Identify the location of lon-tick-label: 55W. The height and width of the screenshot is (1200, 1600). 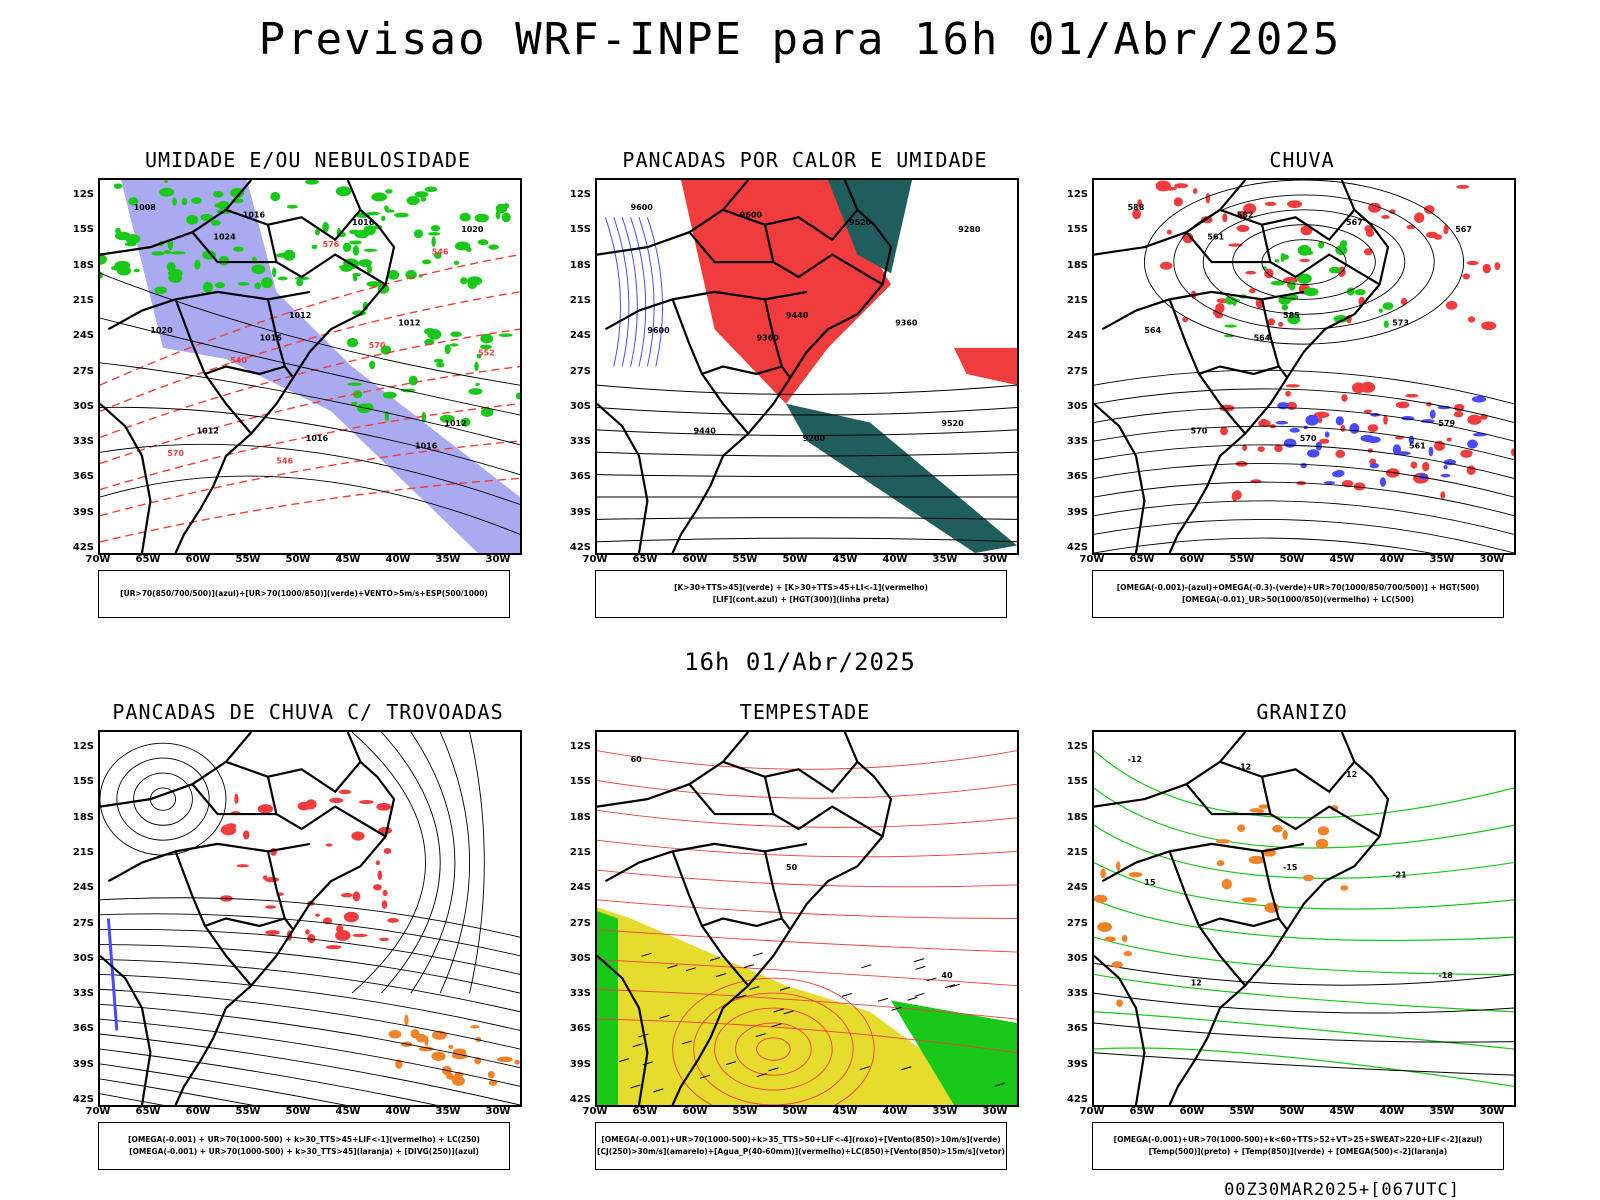
(248, 1111).